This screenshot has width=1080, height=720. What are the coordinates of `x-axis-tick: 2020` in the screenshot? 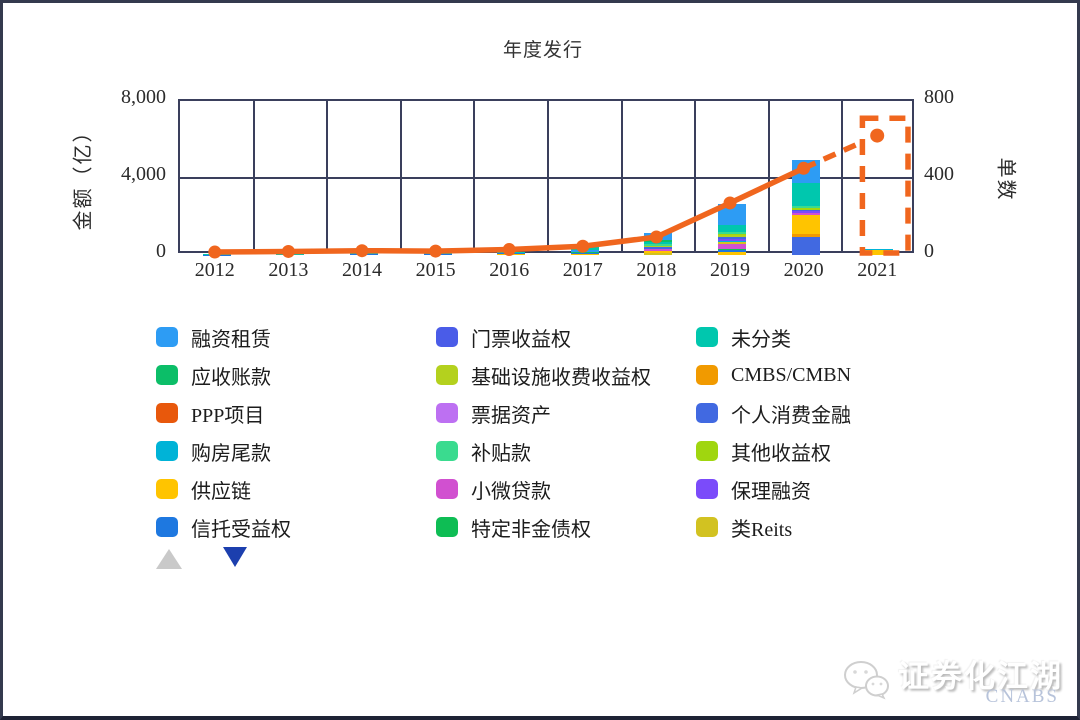 It's located at (803, 270).